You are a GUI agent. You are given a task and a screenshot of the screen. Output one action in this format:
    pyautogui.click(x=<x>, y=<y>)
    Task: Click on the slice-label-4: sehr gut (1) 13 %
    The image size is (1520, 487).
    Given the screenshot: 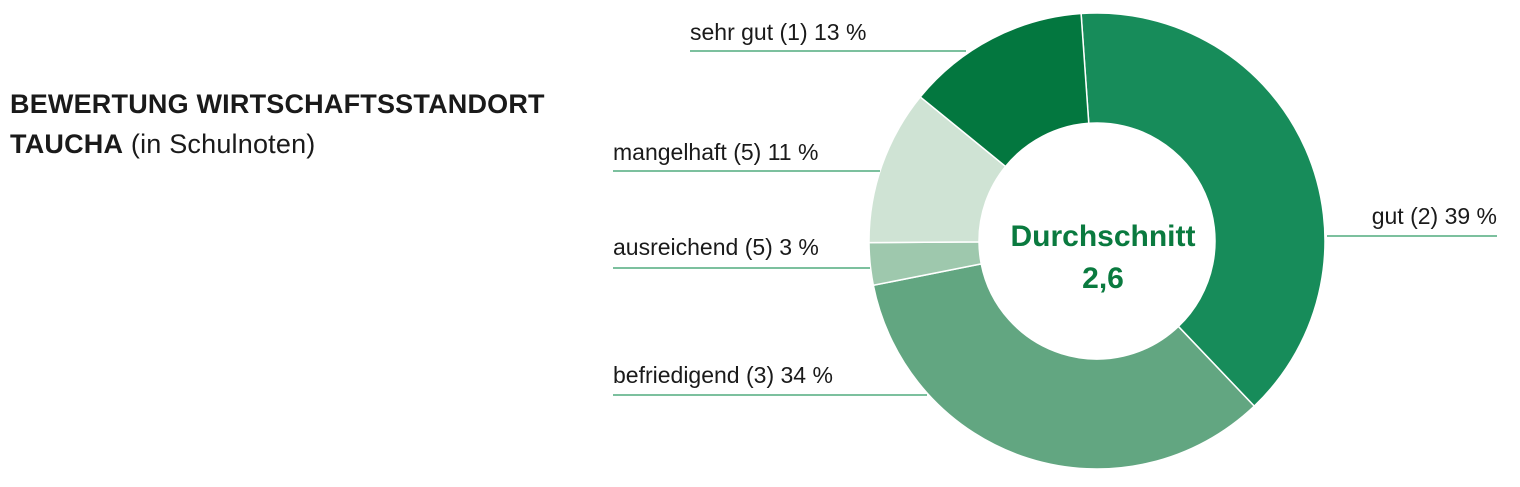 What is the action you would take?
    pyautogui.click(x=778, y=32)
    